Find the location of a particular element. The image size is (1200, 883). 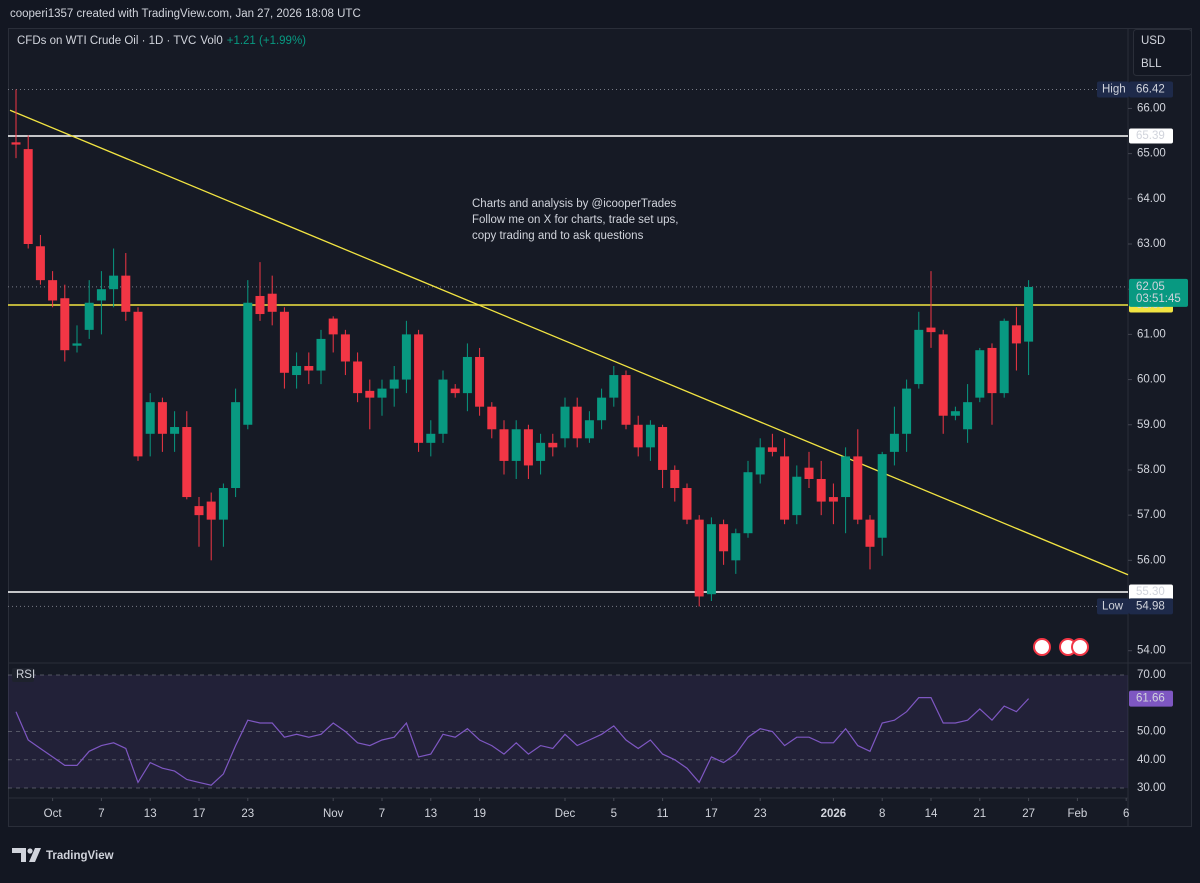

y-tick-label: 60.00 is located at coordinates (1151, 380).